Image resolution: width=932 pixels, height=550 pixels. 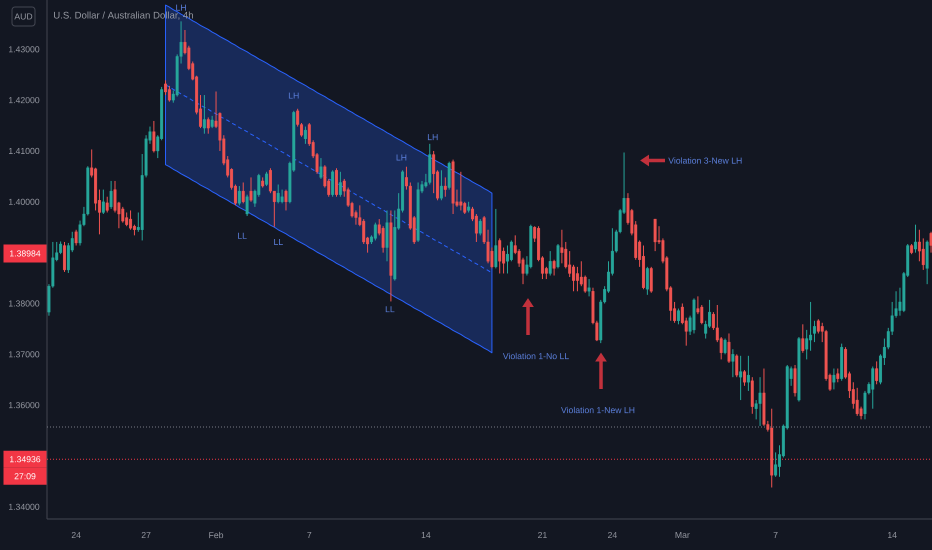 I want to click on y-tick-label: 1.42000, so click(x=24, y=100).